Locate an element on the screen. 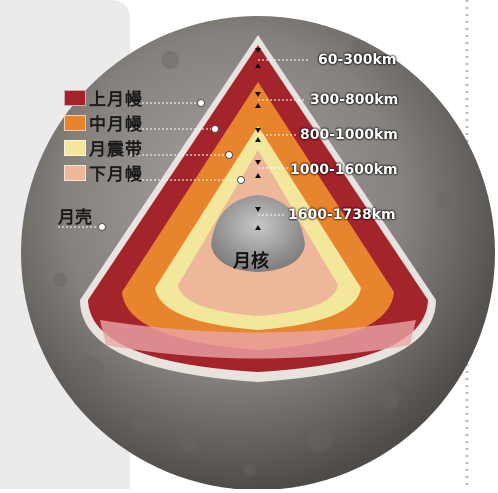 This screenshot has height=493, width=498. legend-item-upper-mantle: 上月幔 is located at coordinates (103, 97).